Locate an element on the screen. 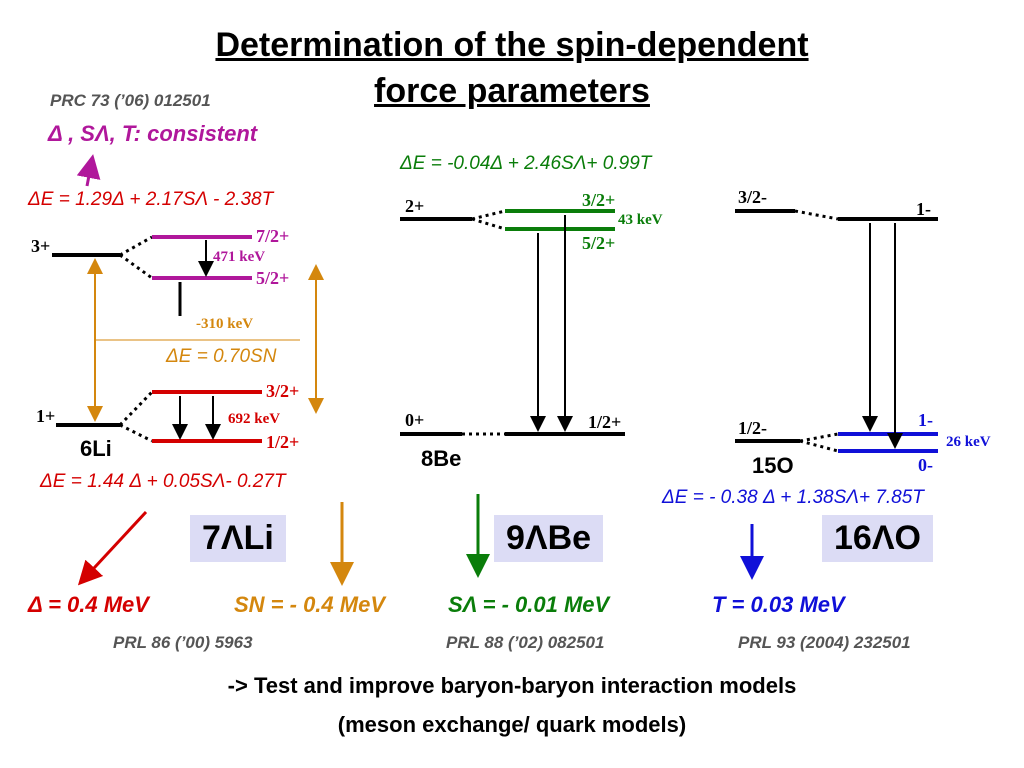 This screenshot has width=1024, height=768. li-3plus-label: 3+ is located at coordinates (41, 246).